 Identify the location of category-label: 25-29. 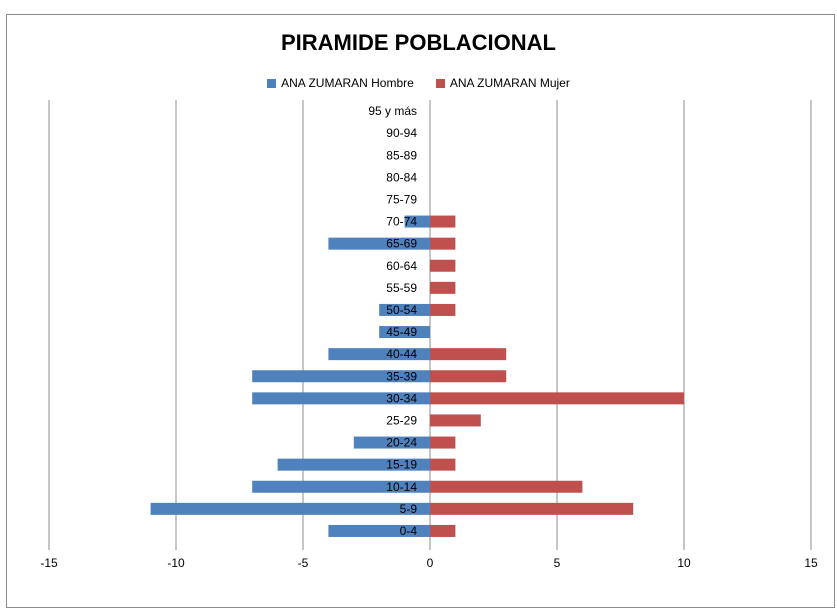
(401, 420).